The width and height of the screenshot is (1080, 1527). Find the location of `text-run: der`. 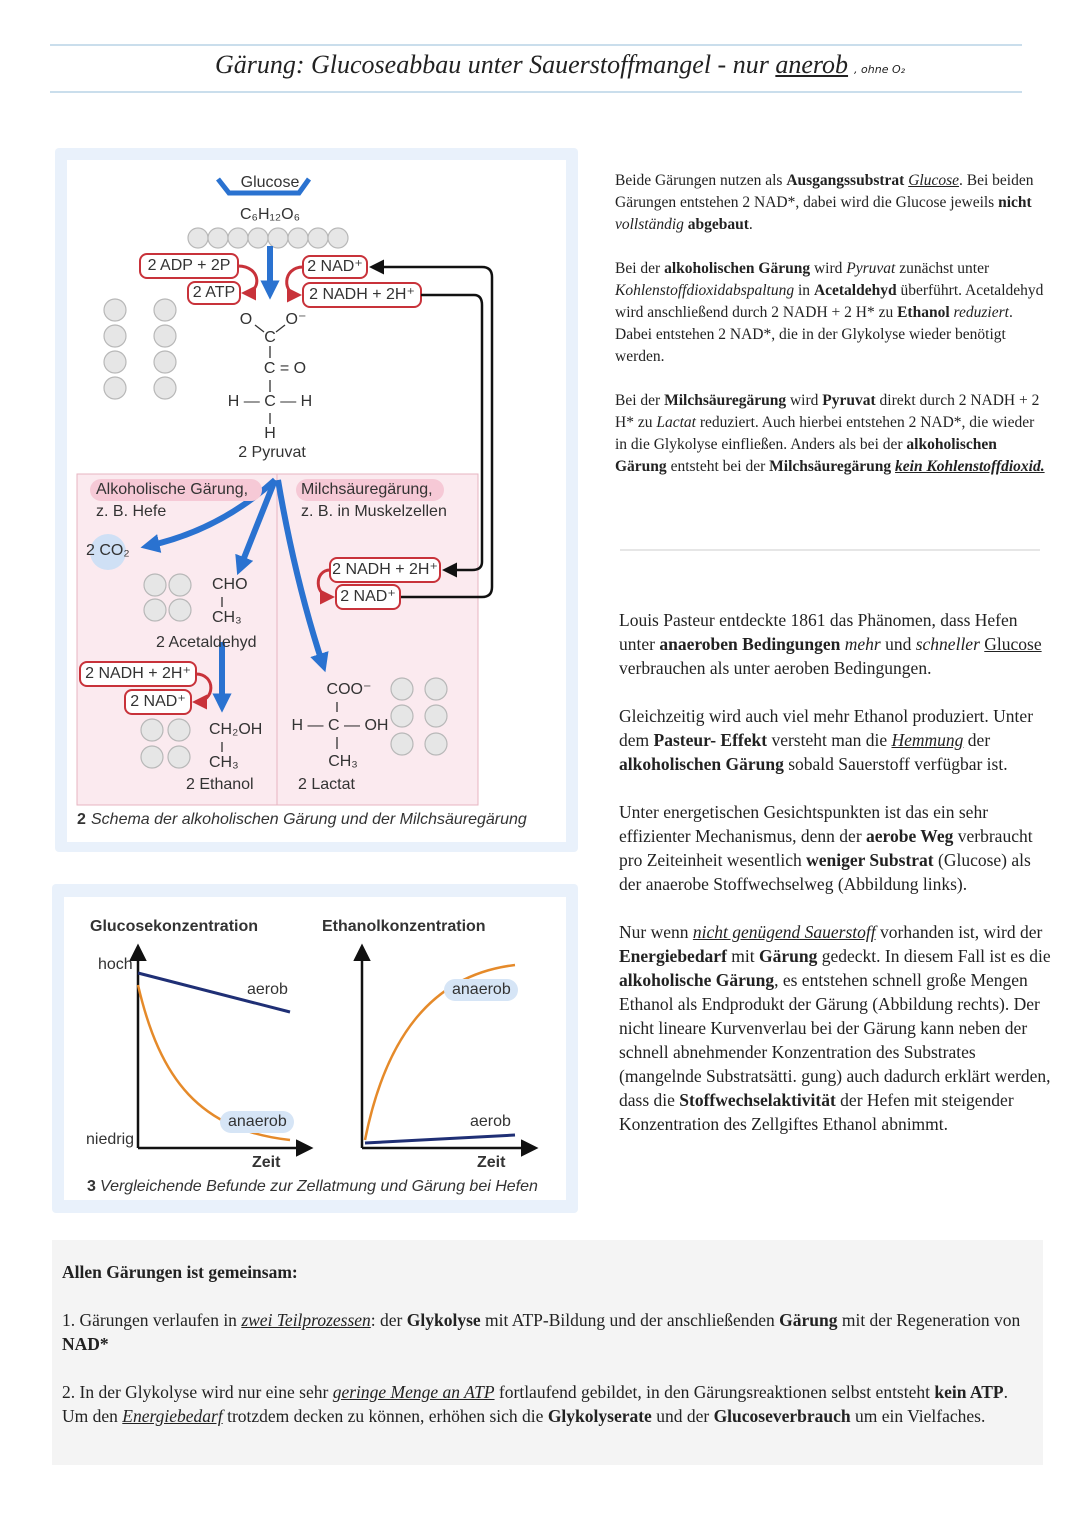

text-run: der is located at coordinates (977, 740).